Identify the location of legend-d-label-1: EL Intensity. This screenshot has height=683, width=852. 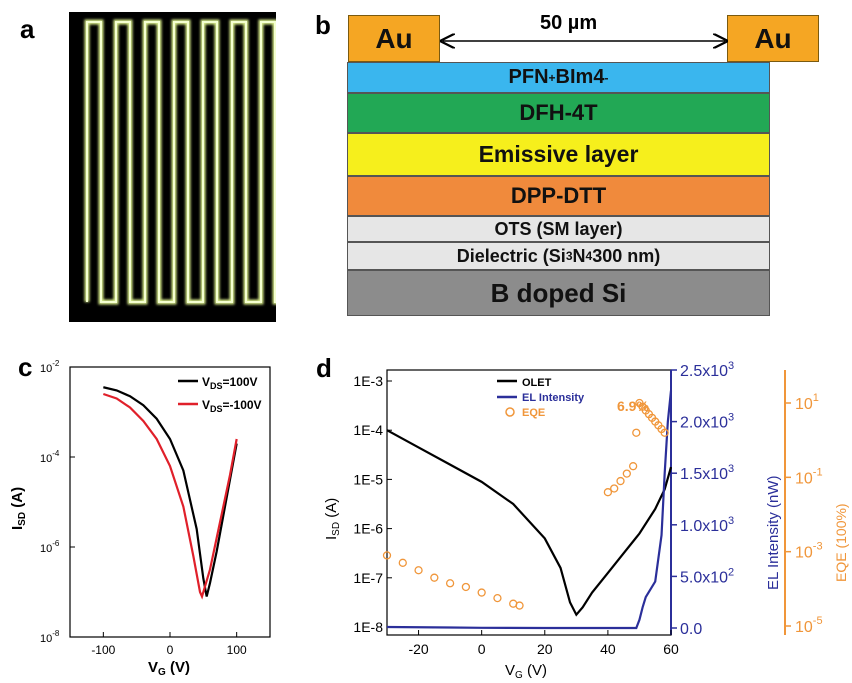
(553, 398).